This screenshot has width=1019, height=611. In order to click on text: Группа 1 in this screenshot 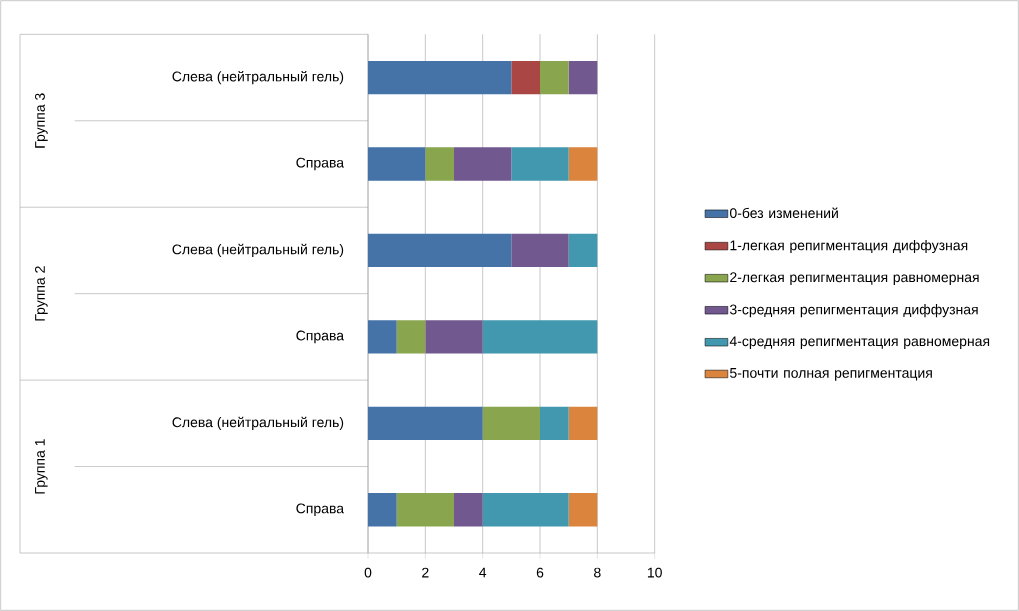, I will do `click(41, 466)`.